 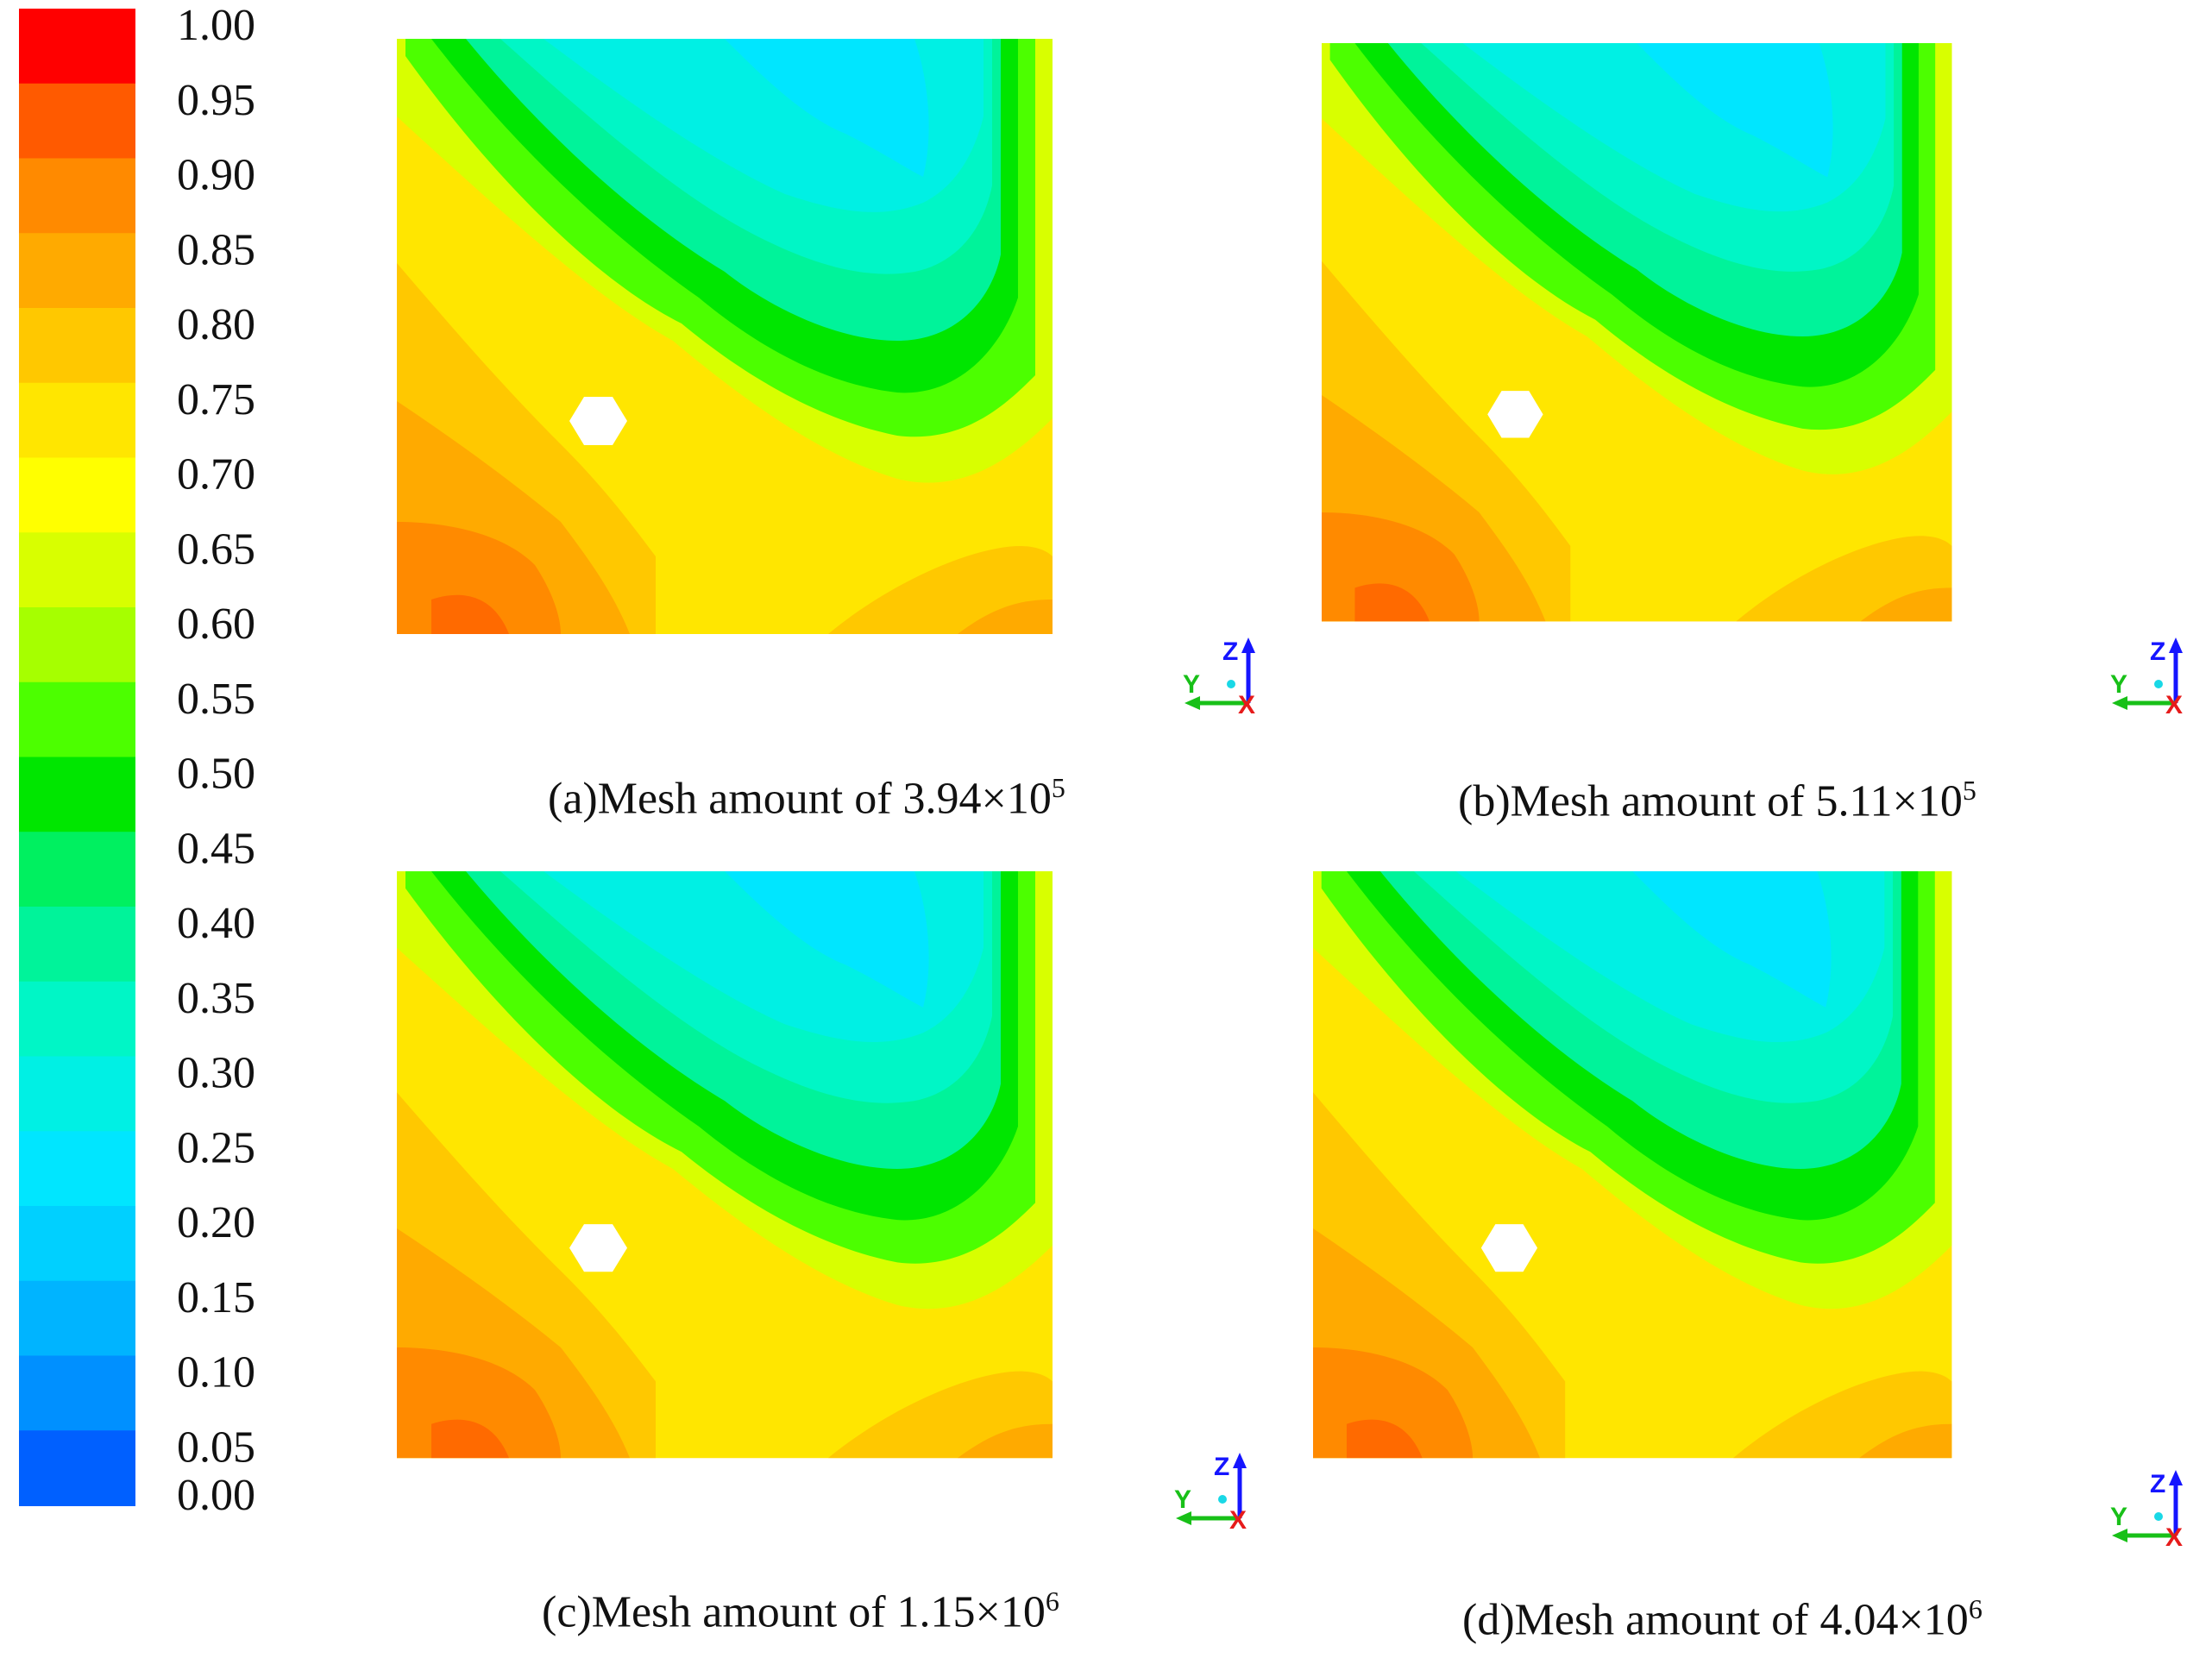 I want to click on legend-tick-label: 0.40, so click(x=216, y=923).